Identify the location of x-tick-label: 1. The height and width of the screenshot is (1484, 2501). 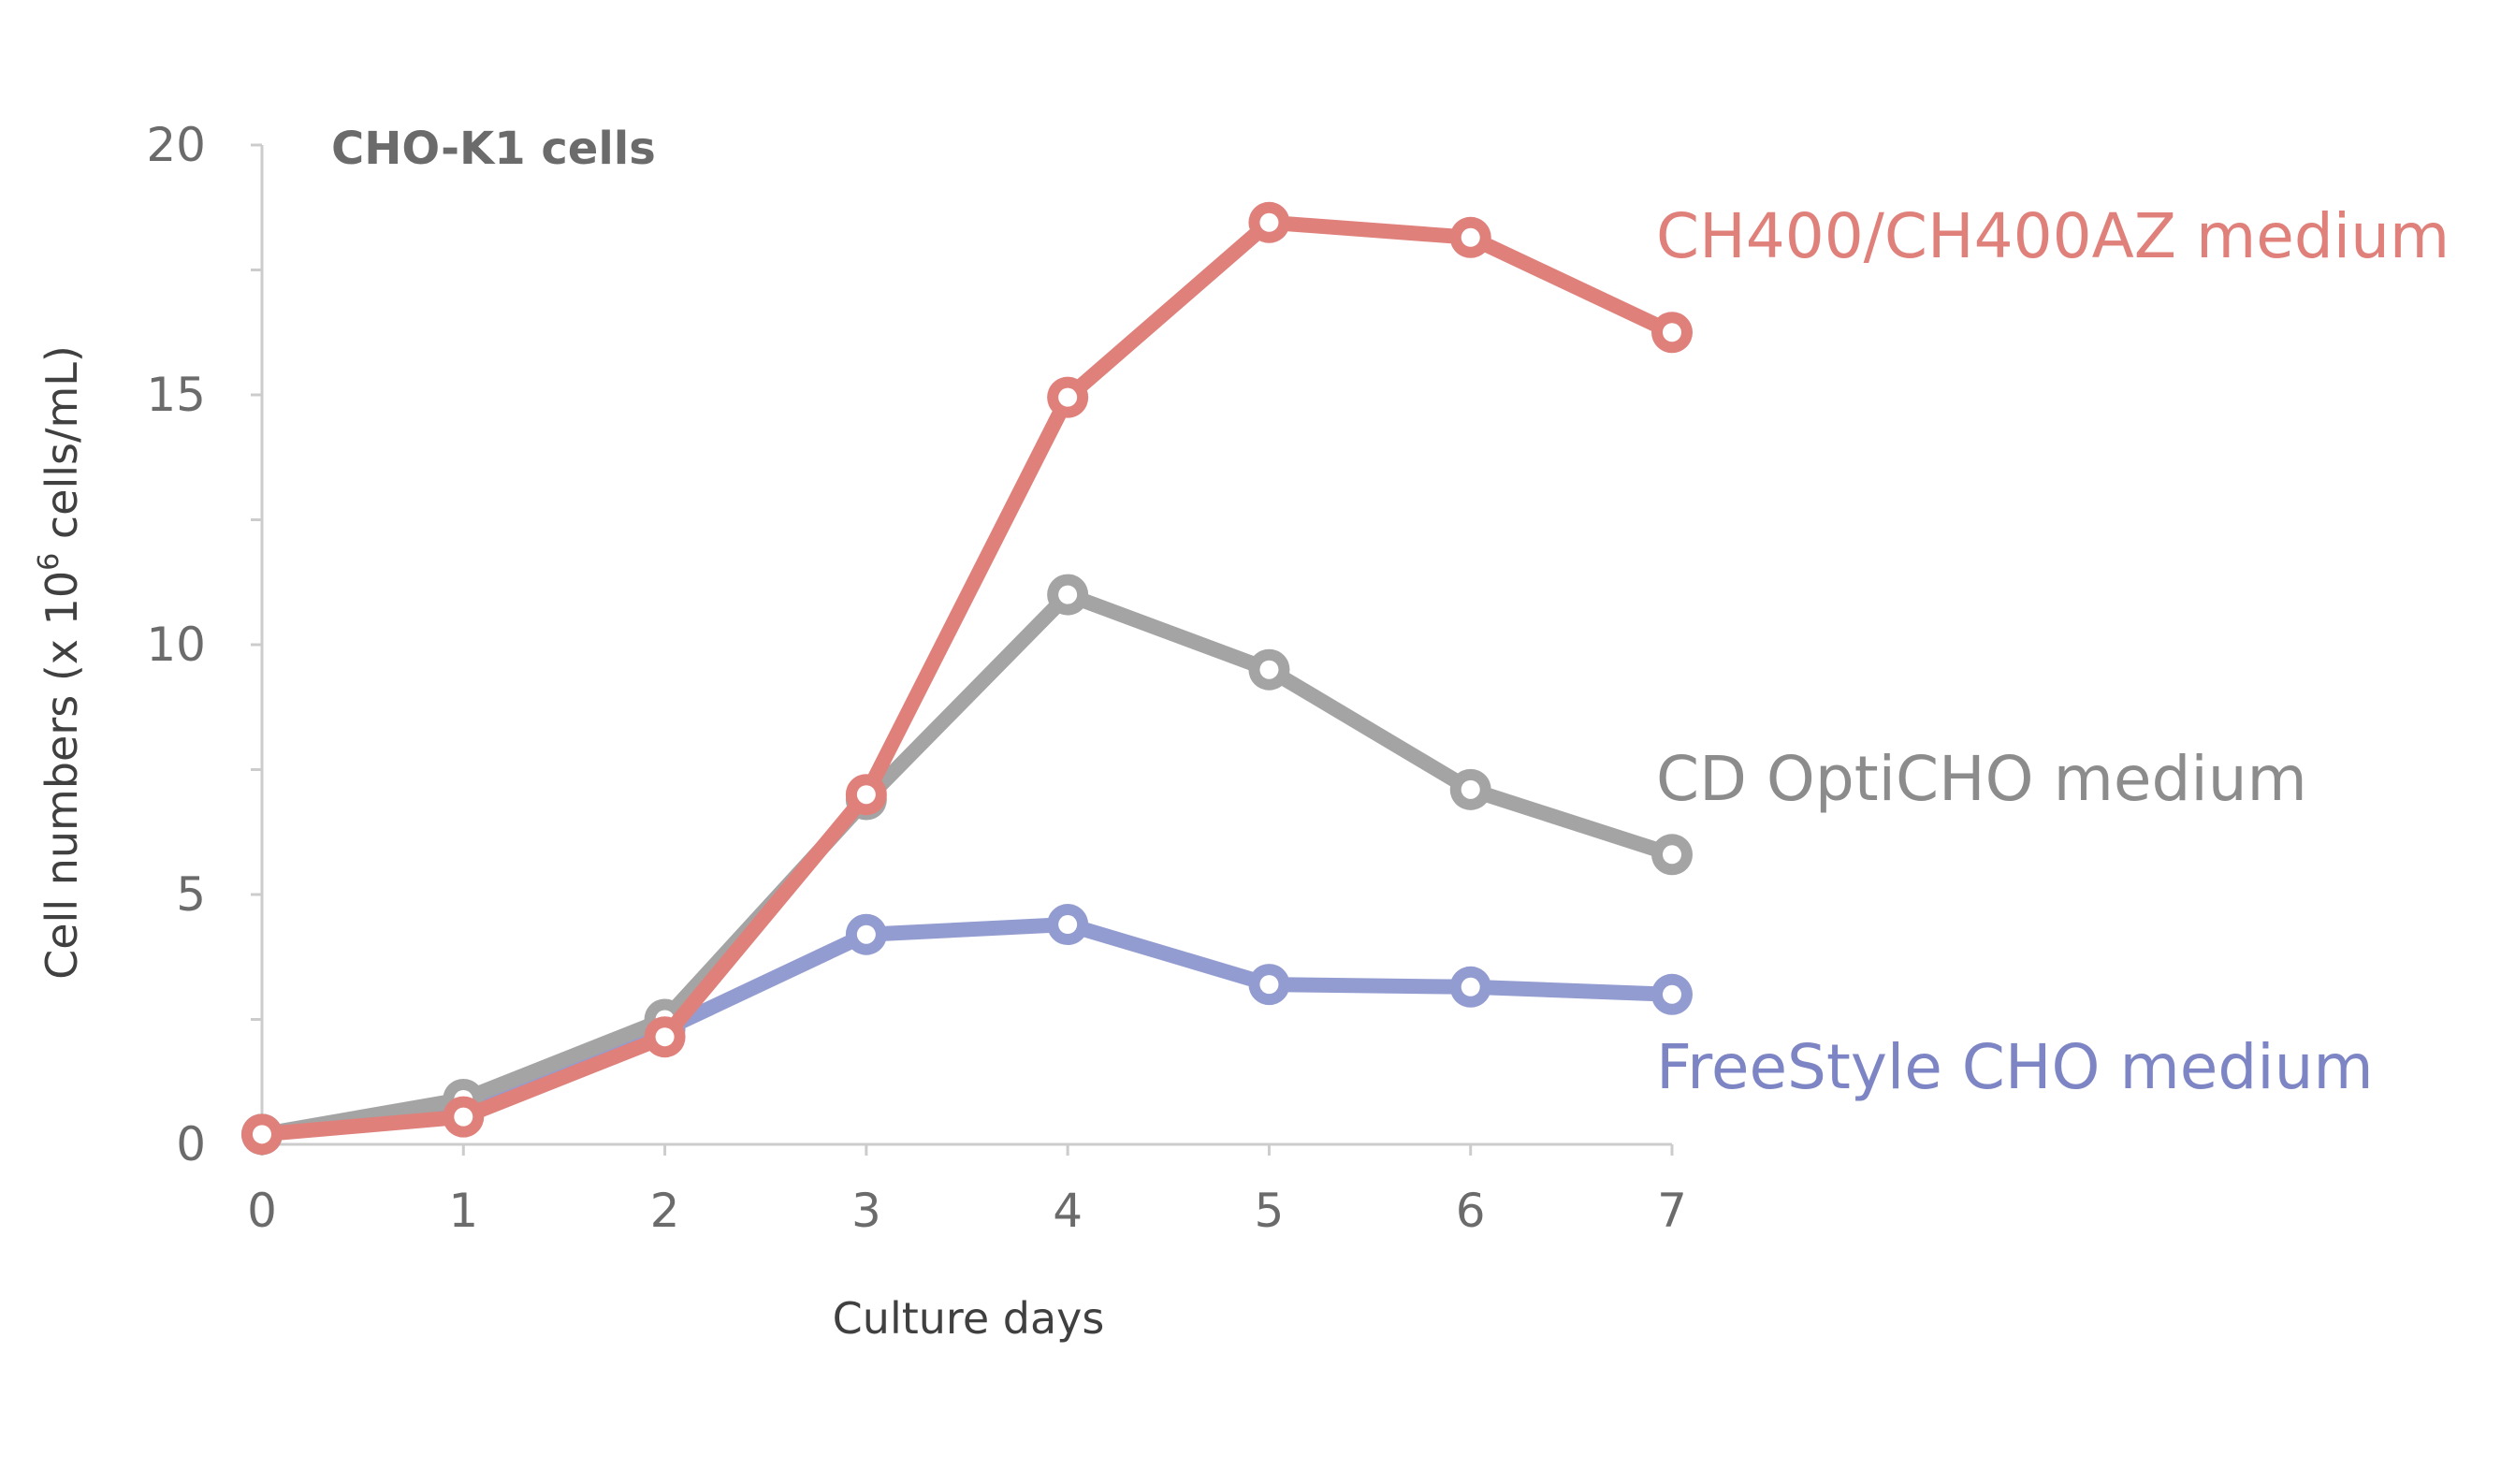
(463, 1211).